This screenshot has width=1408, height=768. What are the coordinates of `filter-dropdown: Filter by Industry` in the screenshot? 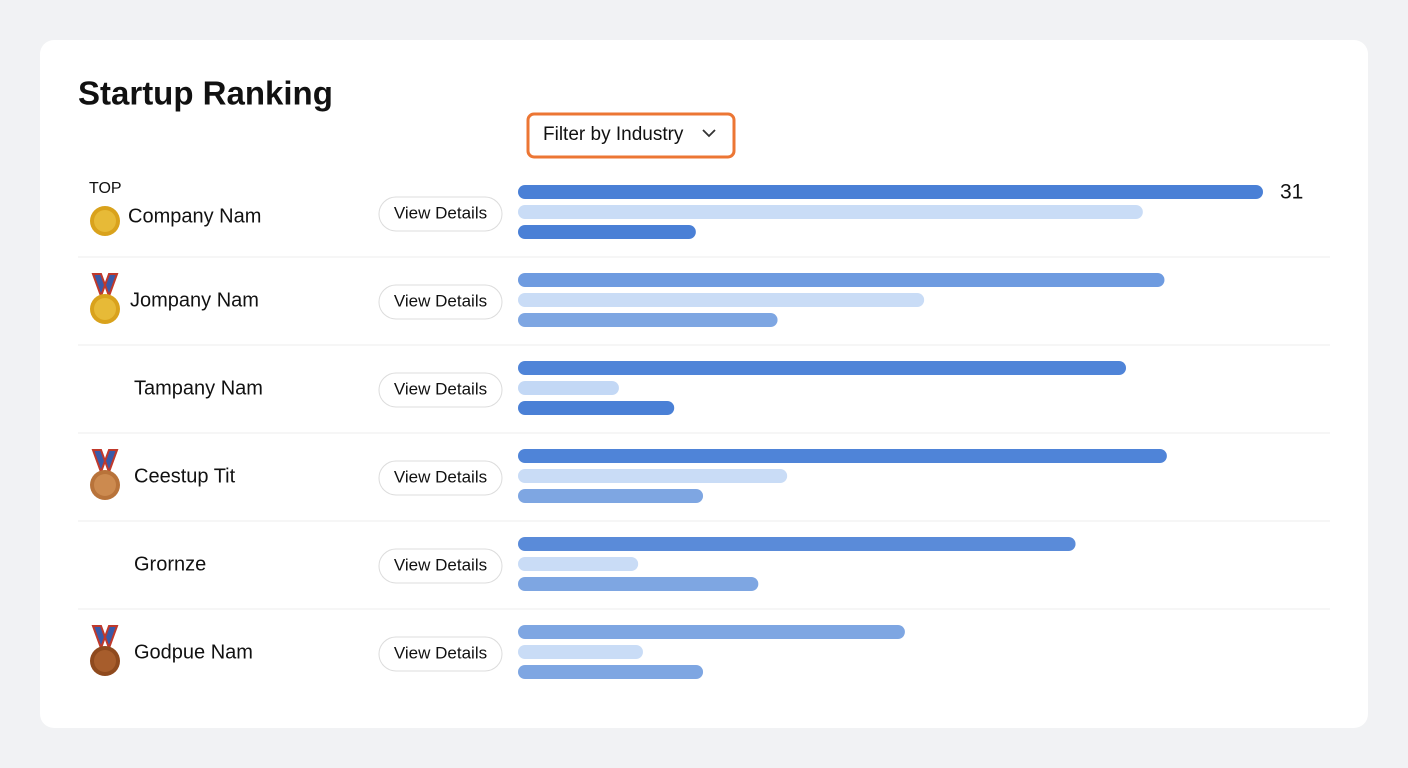 It's located at (631, 135).